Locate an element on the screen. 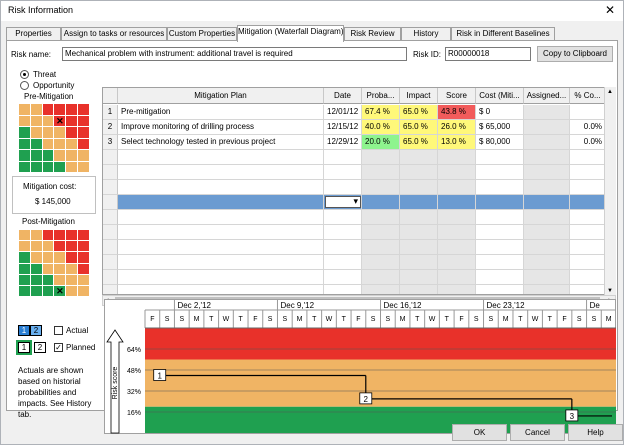 The height and width of the screenshot is (445, 624). scroll-up-icon: ▲ is located at coordinates (610, 92).